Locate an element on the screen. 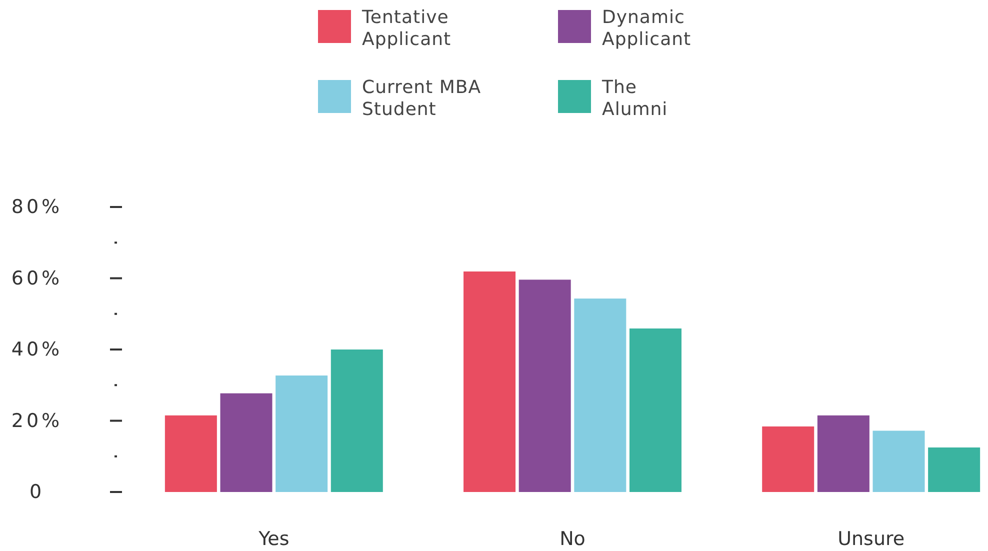 The height and width of the screenshot is (551, 988). y-tick-label: 0 is located at coordinates (37, 492).